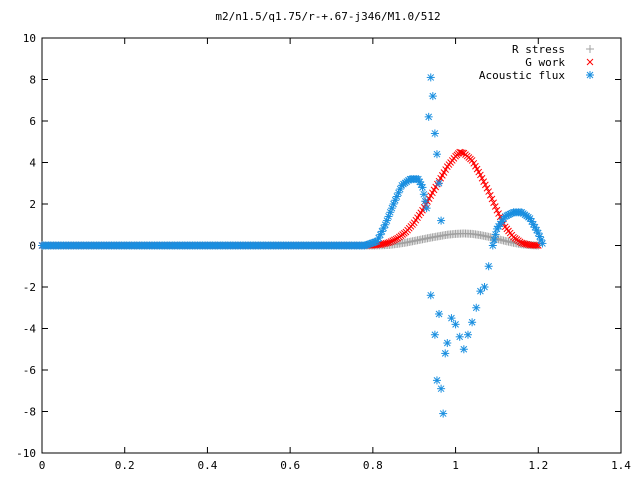 This screenshot has height=480, width=640. I want to click on y-tick-label: -6, so click(29, 370).